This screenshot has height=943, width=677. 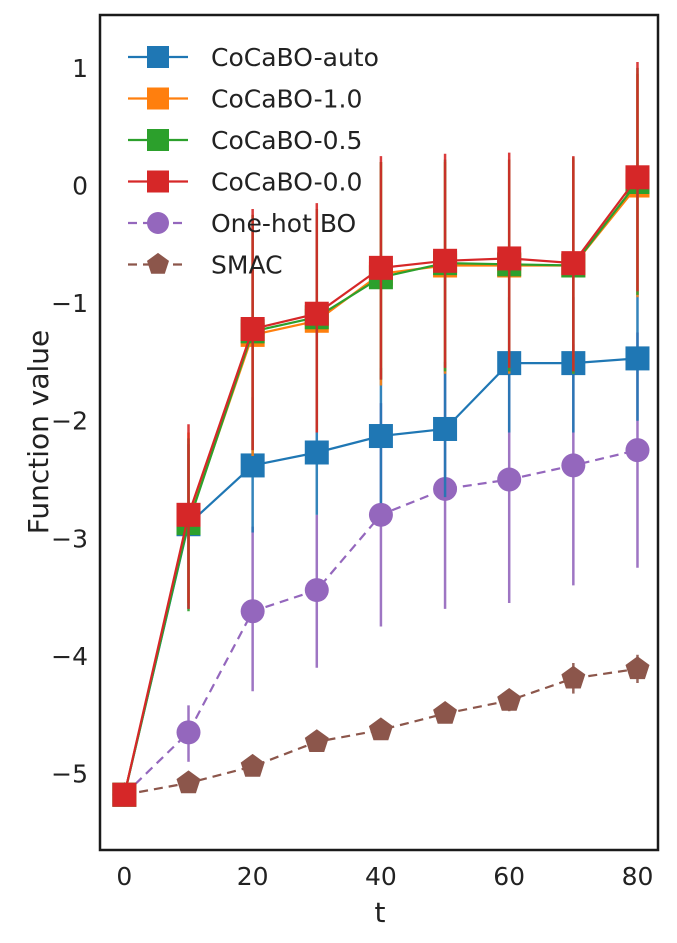 What do you see at coordinates (247, 265) in the screenshot?
I see `legend-label: SMAC` at bounding box center [247, 265].